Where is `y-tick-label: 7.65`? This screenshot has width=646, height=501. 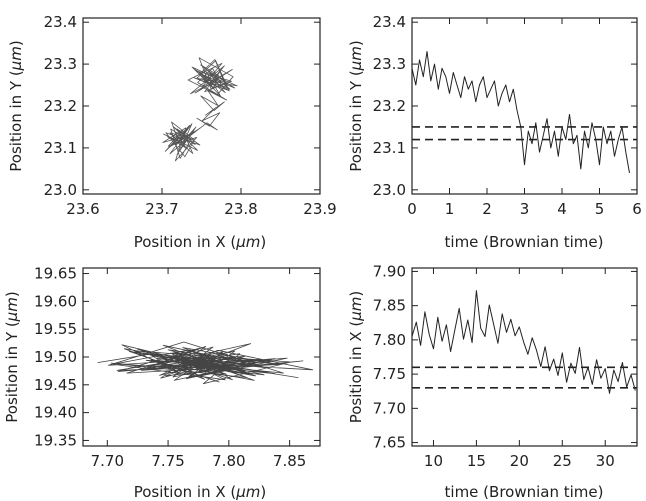
y-tick-label: 7.65 is located at coordinates (389, 443).